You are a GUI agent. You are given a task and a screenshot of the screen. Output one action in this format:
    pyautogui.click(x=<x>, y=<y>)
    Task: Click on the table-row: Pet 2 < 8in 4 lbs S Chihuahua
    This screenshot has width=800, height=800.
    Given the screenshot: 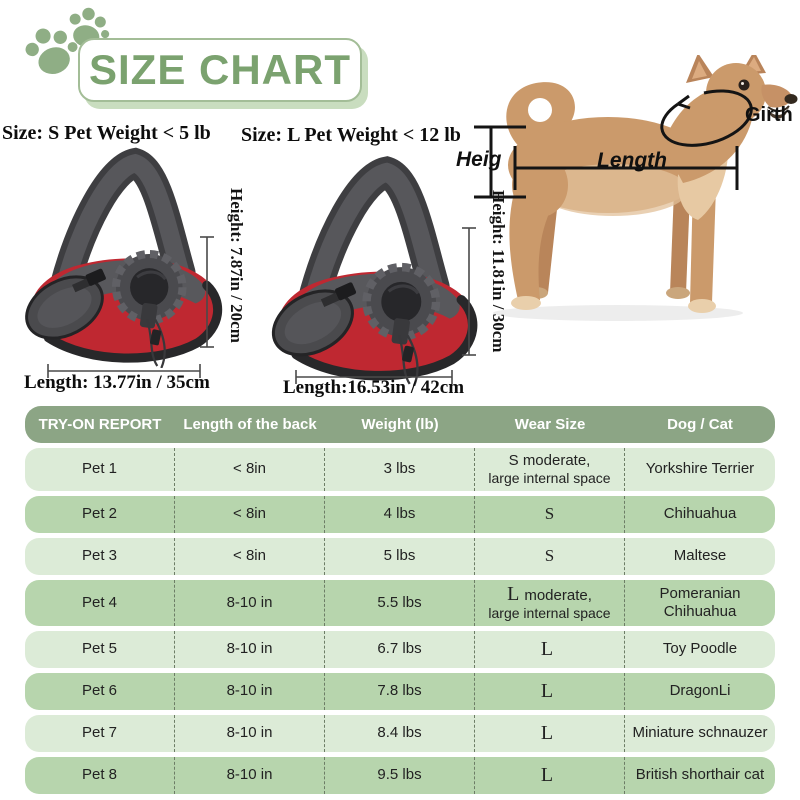 What is the action you would take?
    pyautogui.click(x=400, y=514)
    